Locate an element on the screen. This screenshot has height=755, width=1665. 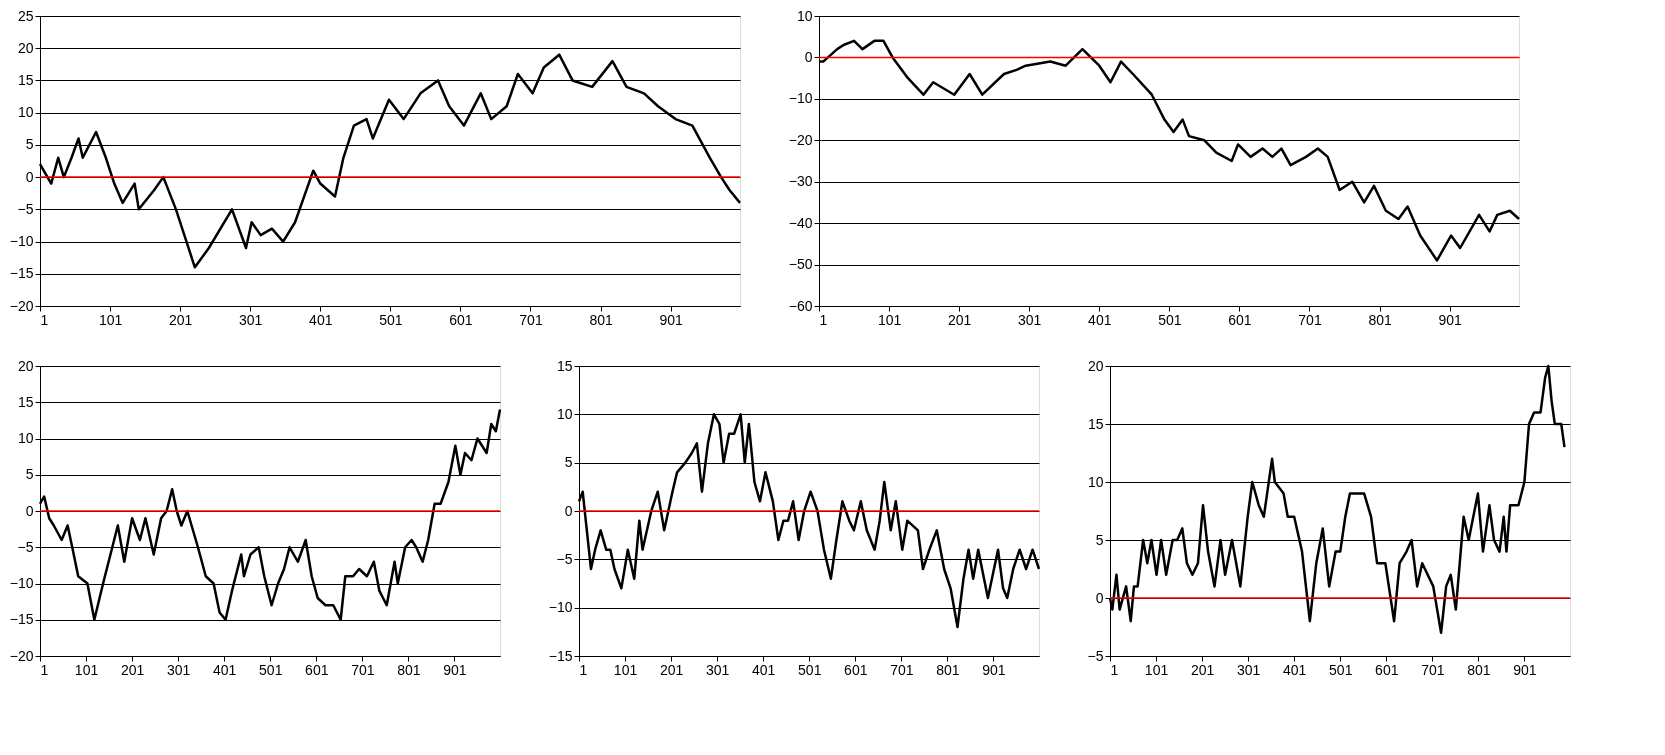
y-tick-label: −40 is located at coordinates (800, 222).